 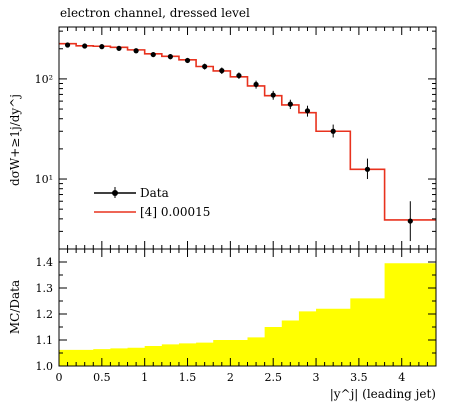 I want to click on main-y-label: dσW+≥1j/dy^j, so click(x=15, y=140).